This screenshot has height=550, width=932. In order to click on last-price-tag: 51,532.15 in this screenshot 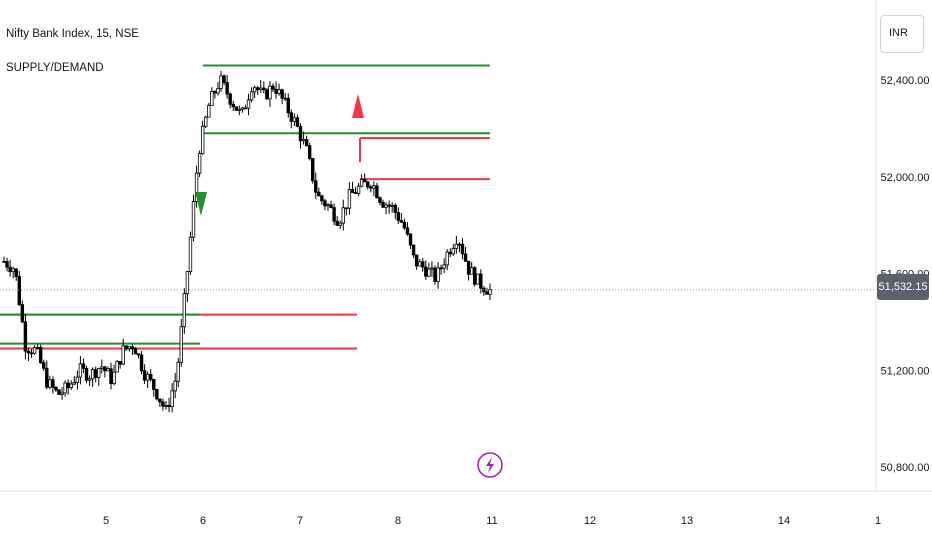, I will do `click(903, 287)`.